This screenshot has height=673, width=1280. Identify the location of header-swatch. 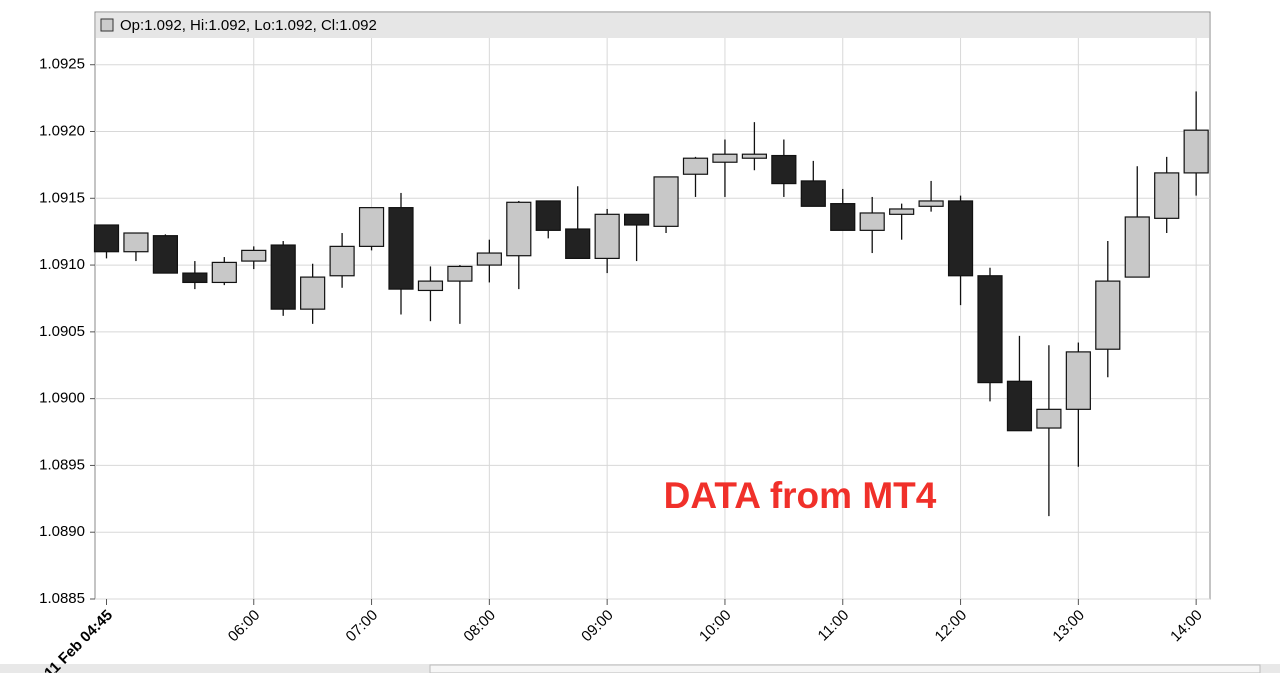
(107, 25).